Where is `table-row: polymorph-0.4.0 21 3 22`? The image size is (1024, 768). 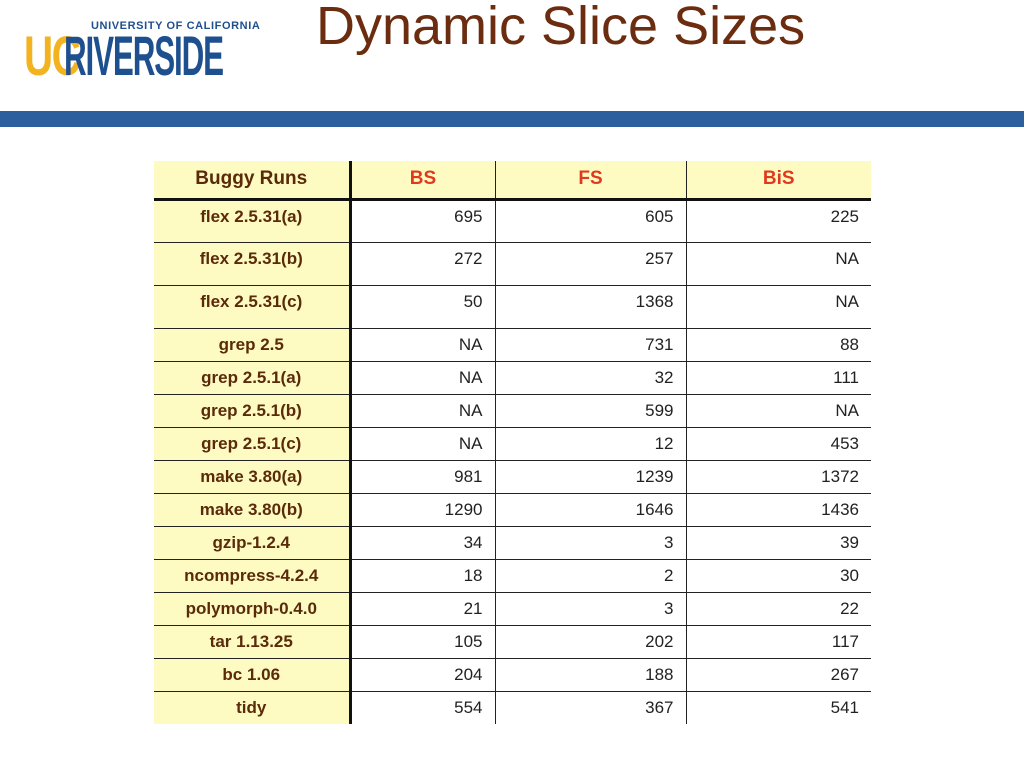
table-row: polymorph-0.4.0 21 3 22 is located at coordinates (512, 609).